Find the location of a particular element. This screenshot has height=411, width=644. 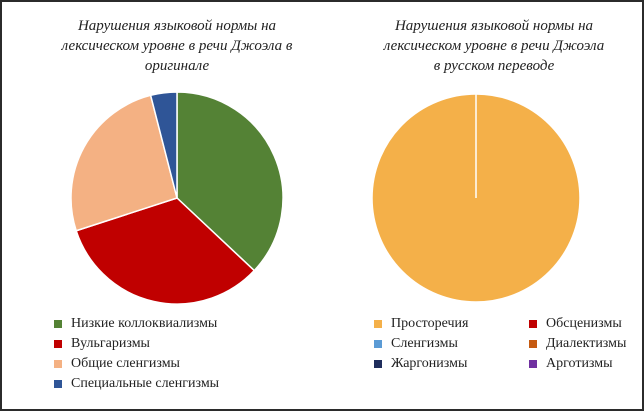

legend-item: Жаргонизмы is located at coordinates (451, 364).